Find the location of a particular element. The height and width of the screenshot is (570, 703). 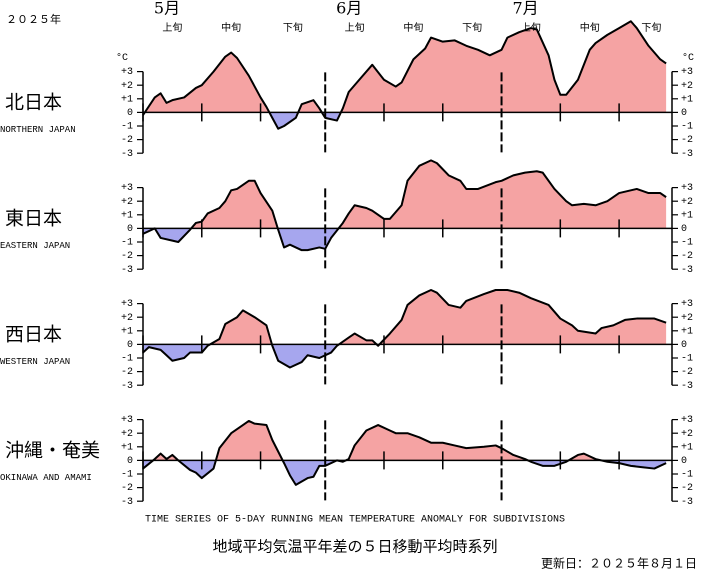

region-name: 西日本 is located at coordinates (33, 334).